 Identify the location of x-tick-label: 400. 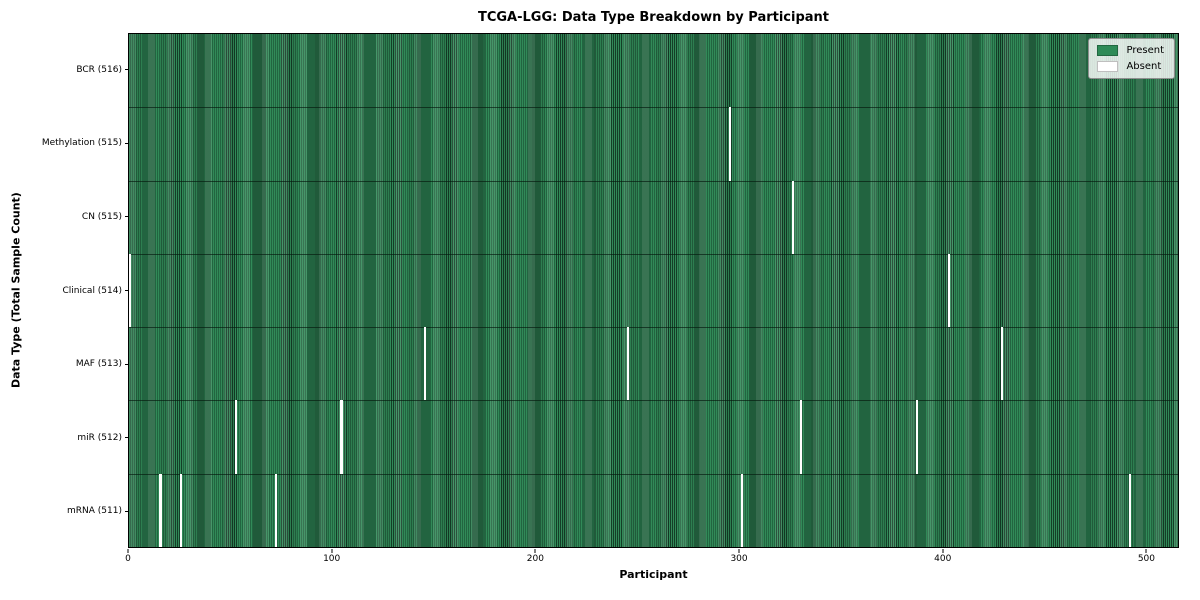
(943, 559).